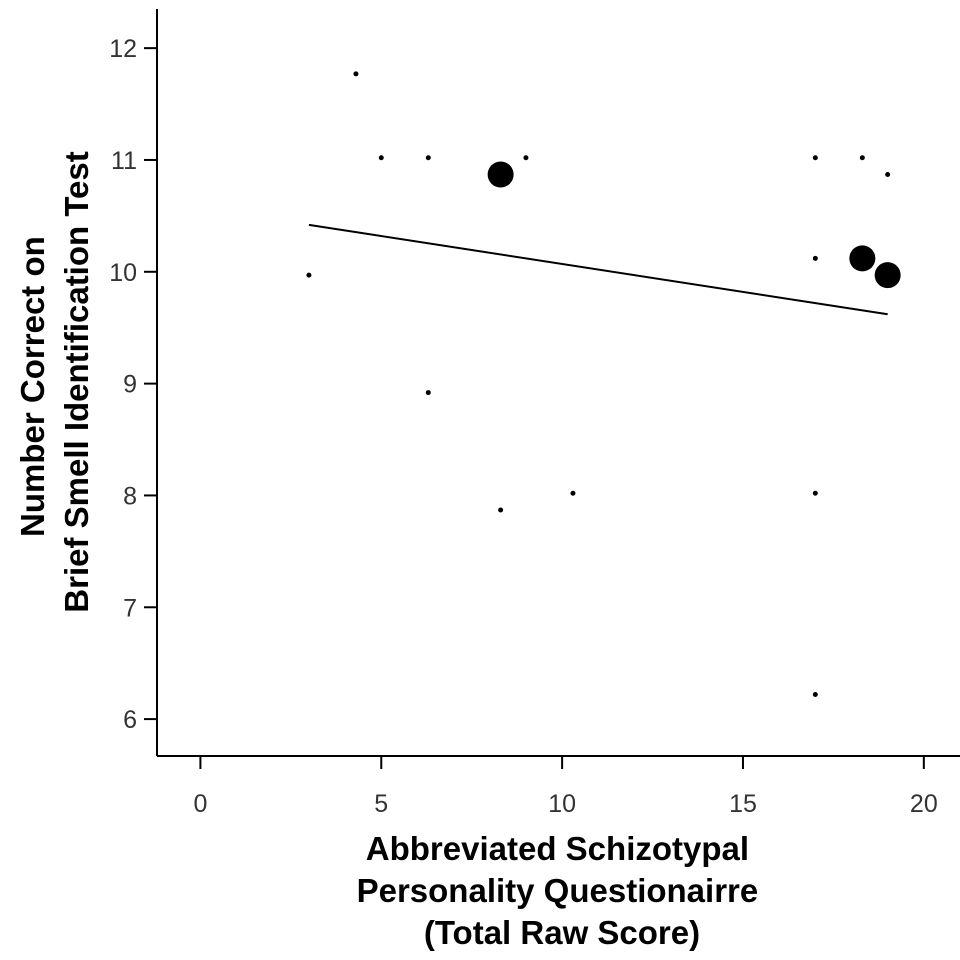 This screenshot has height=960, width=960. What do you see at coordinates (130, 608) in the screenshot?
I see `y-tick-label: 7` at bounding box center [130, 608].